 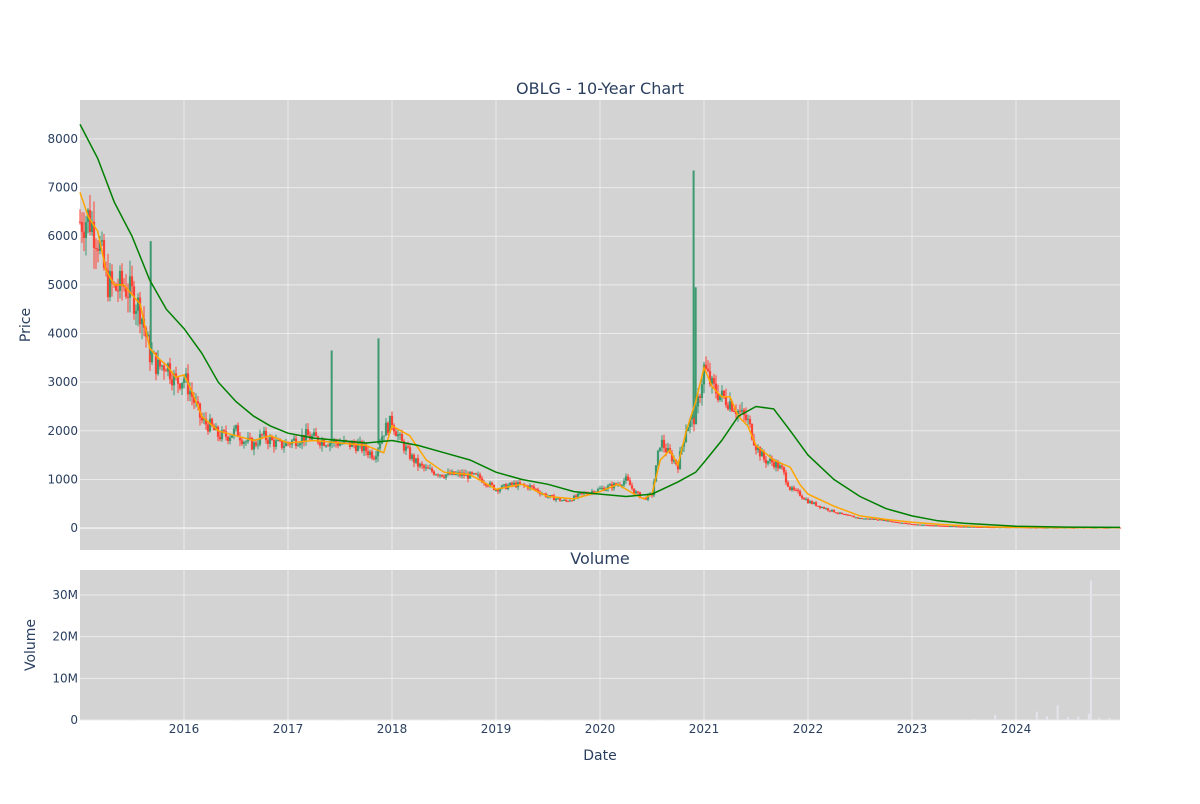 What do you see at coordinates (1016, 729) in the screenshot?
I see `x-tick-label: 2024` at bounding box center [1016, 729].